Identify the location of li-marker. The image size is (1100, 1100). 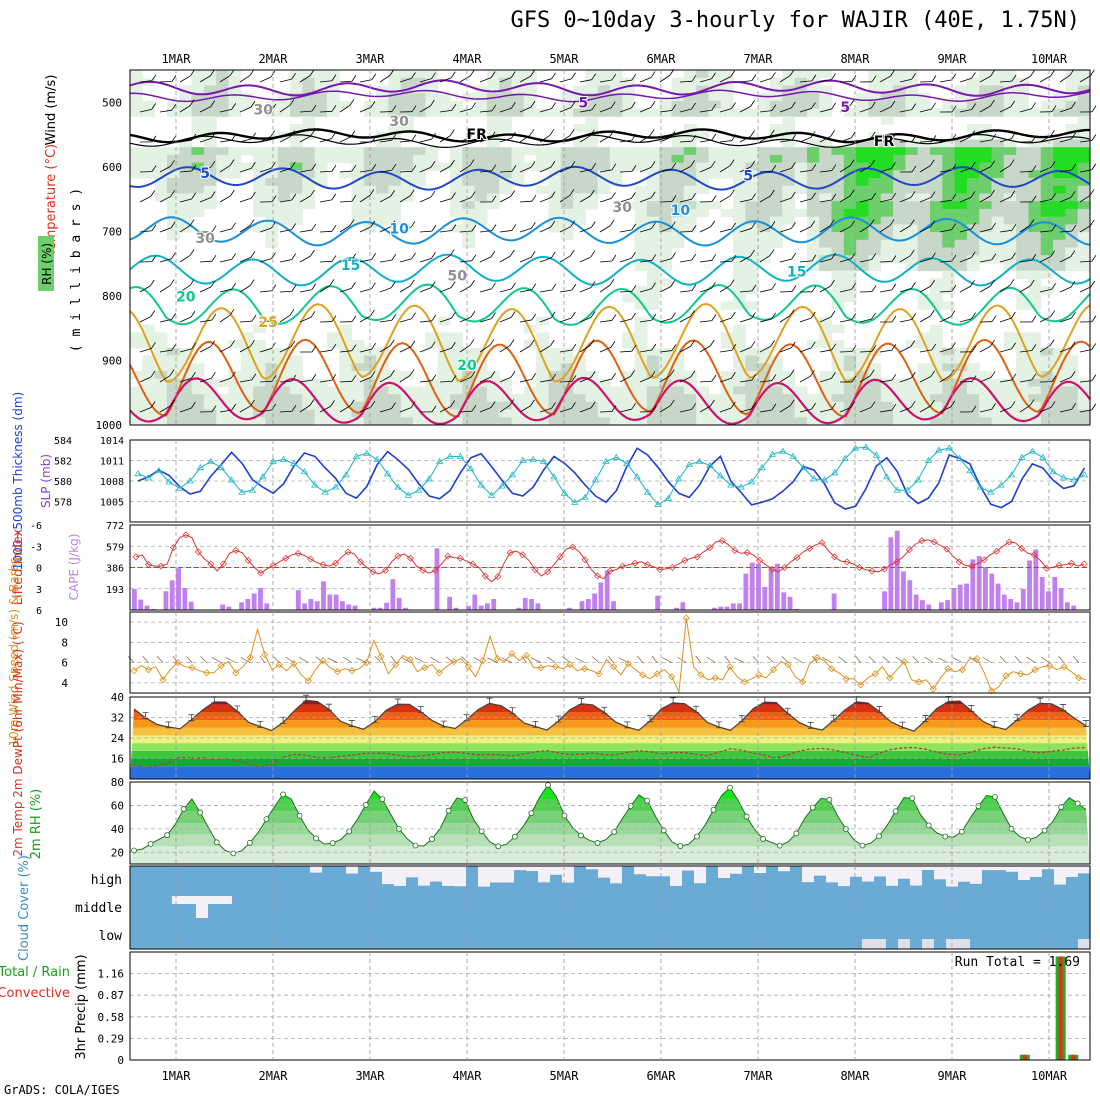
(298, 553).